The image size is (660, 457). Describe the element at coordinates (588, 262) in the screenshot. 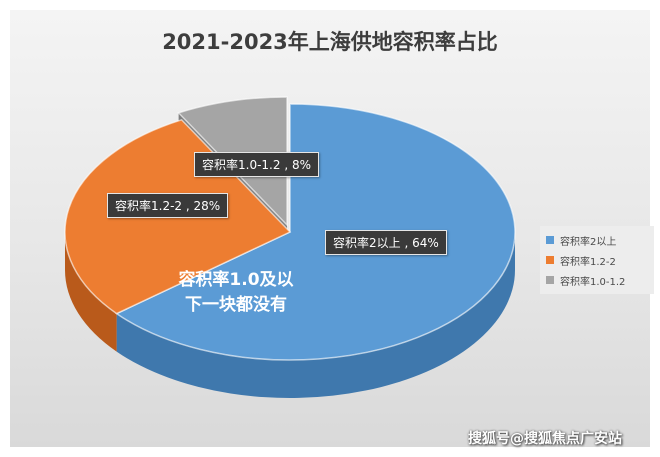

I see `legend-label-1-2-to-2: 容积率1.2-2` at that location.